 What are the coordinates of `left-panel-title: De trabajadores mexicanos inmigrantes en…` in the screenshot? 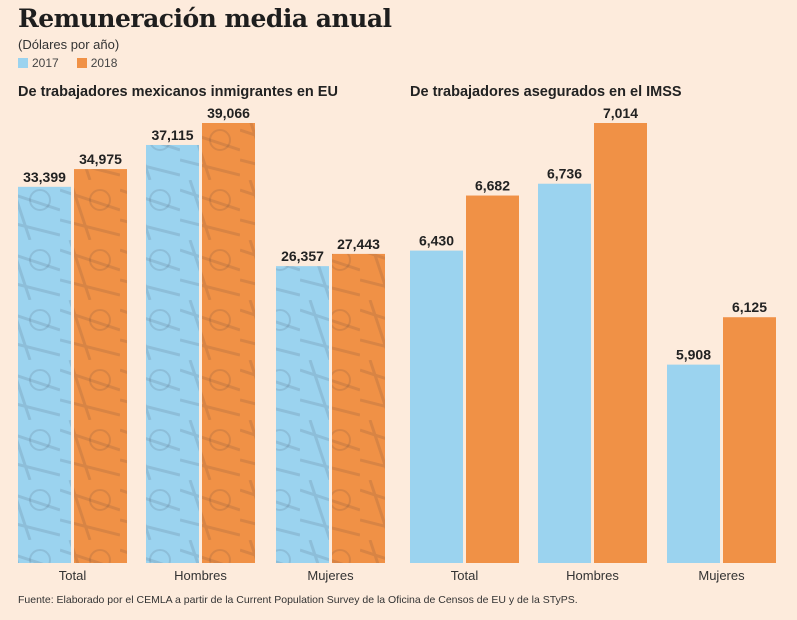 It's located at (178, 92).